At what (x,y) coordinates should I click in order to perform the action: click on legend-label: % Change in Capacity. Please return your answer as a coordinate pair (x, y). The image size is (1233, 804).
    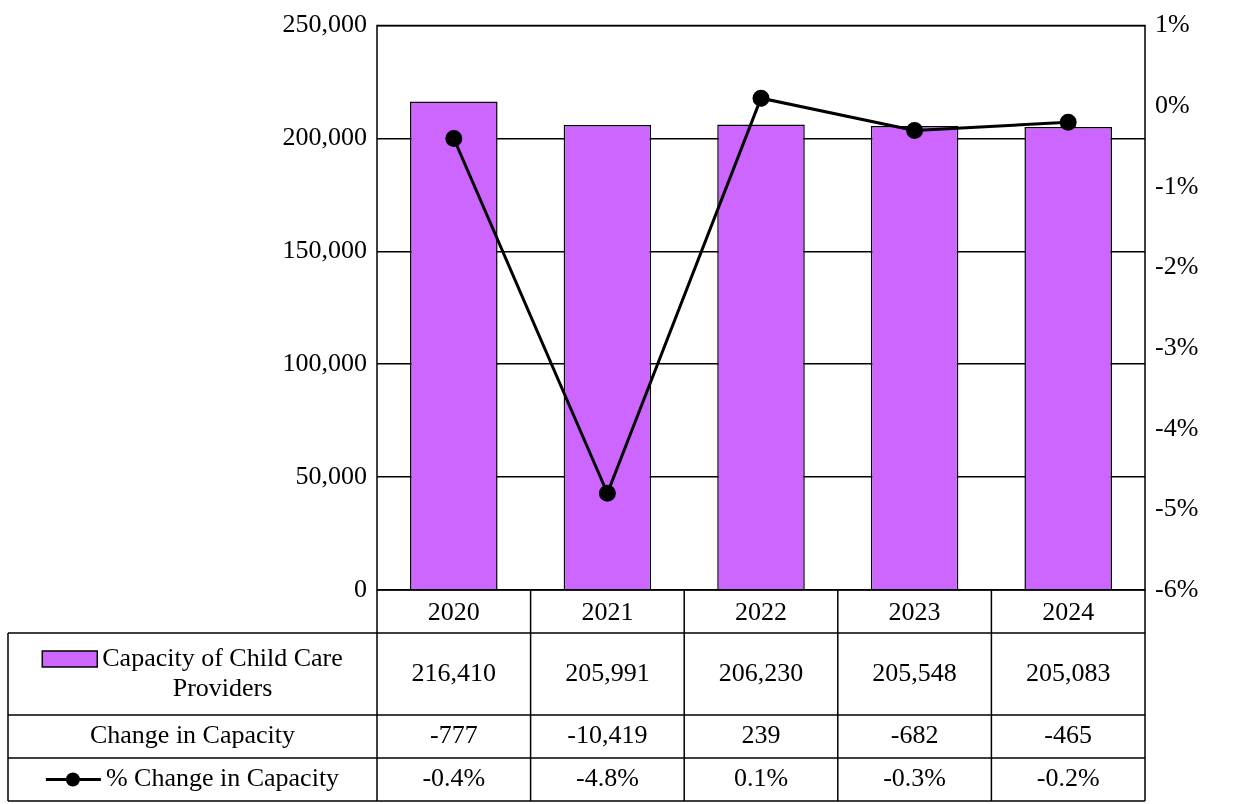
    Looking at the image, I should click on (222, 778).